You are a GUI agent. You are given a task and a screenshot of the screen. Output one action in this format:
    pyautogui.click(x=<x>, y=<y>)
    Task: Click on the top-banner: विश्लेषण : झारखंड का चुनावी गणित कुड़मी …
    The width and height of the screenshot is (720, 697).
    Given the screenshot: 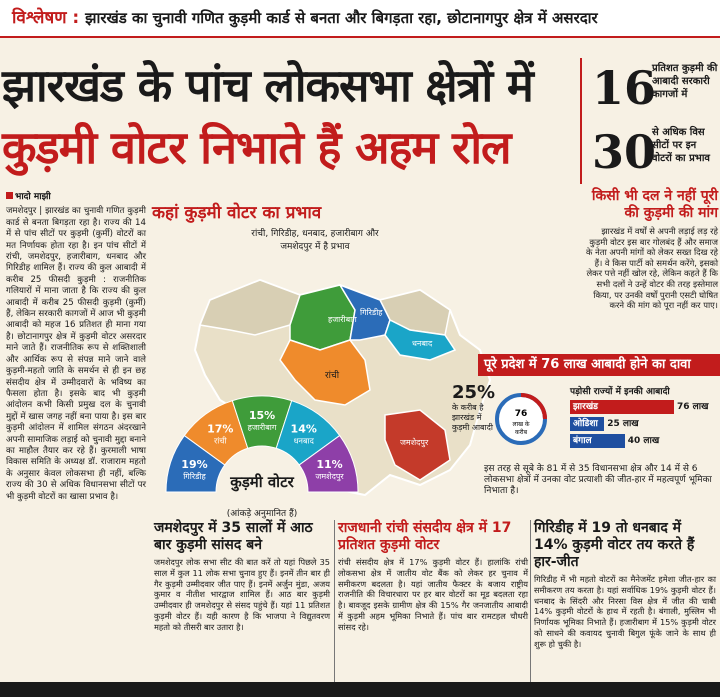 What is the action you would take?
    pyautogui.click(x=360, y=19)
    